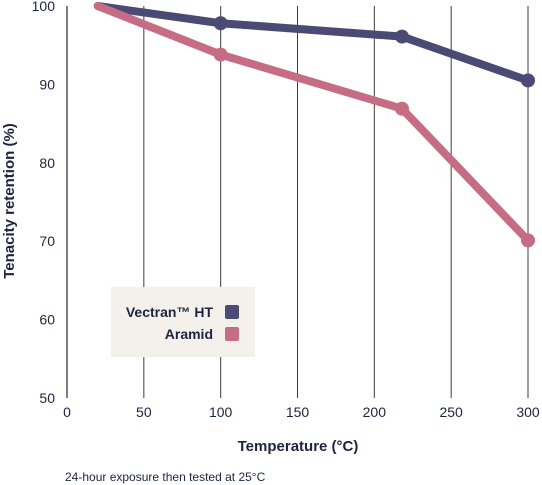 The width and height of the screenshot is (542, 485). Describe the element at coordinates (298, 446) in the screenshot. I see `x-axis-title: Temperature (°C)` at that location.